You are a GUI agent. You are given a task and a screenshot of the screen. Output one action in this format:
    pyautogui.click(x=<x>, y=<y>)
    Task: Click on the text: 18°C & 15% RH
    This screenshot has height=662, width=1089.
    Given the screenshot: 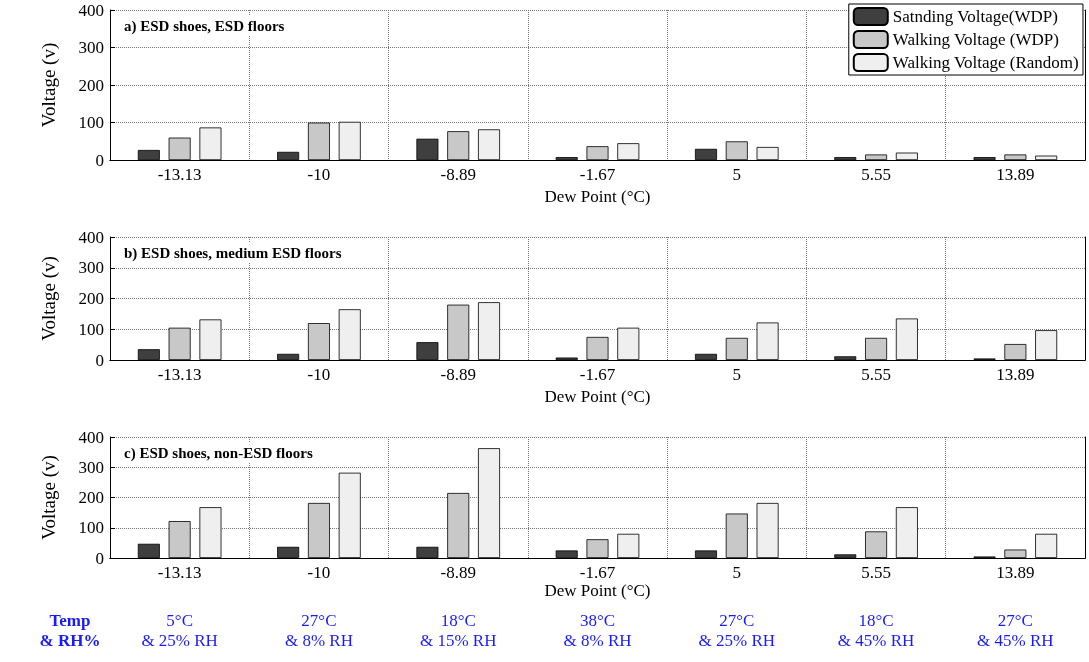 What is the action you would take?
    pyautogui.click(x=458, y=630)
    